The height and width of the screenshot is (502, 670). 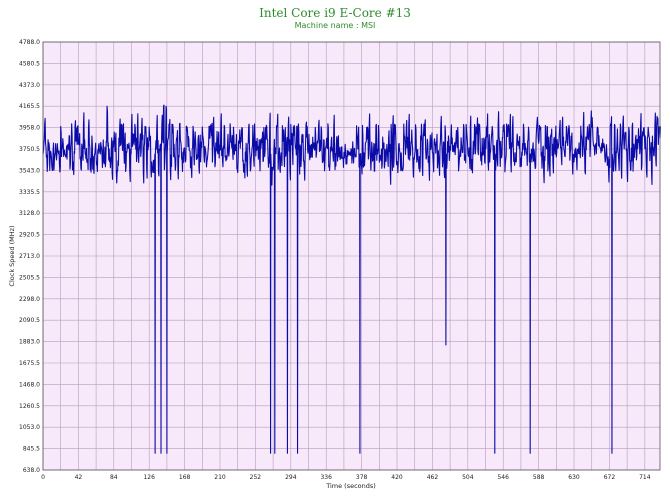 What do you see at coordinates (29, 406) in the screenshot?
I see `y-tick-label: 1260.5` at bounding box center [29, 406].